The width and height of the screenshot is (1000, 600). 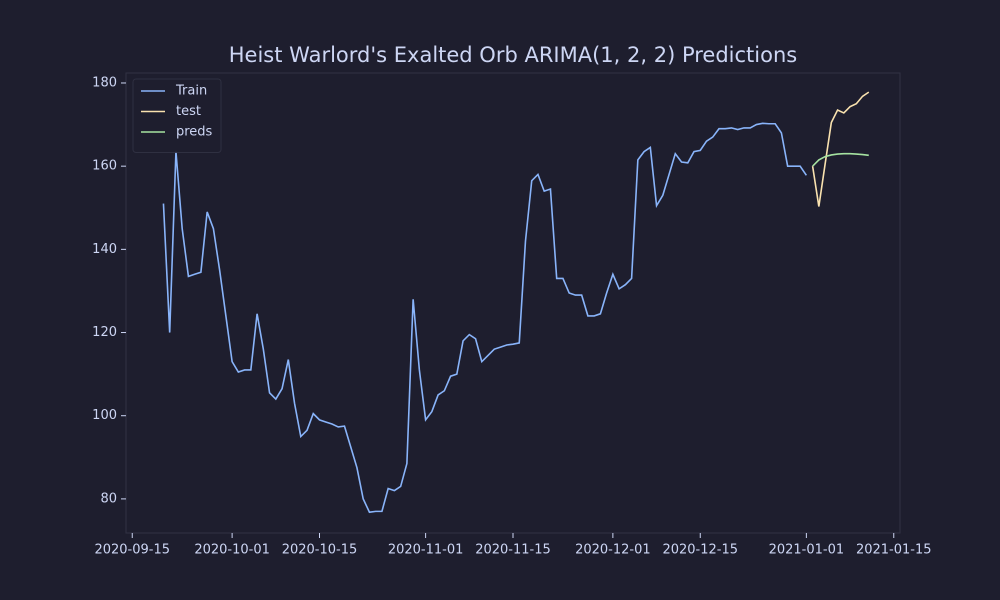 What do you see at coordinates (104, 82) in the screenshot?
I see `y-tick-label: 180` at bounding box center [104, 82].